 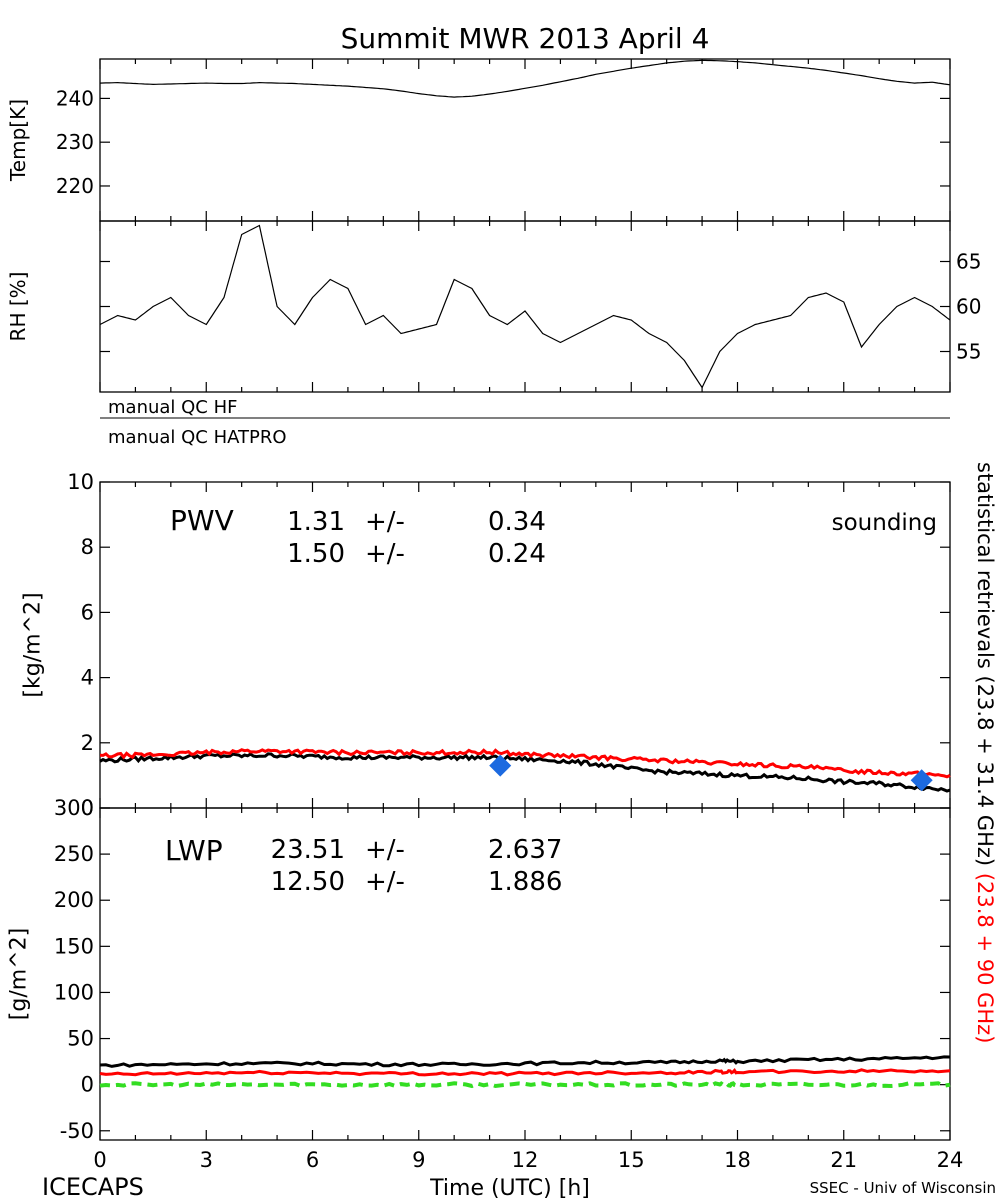 What do you see at coordinates (75, 186) in the screenshot?
I see `temp-y-tick-label: 220` at bounding box center [75, 186].